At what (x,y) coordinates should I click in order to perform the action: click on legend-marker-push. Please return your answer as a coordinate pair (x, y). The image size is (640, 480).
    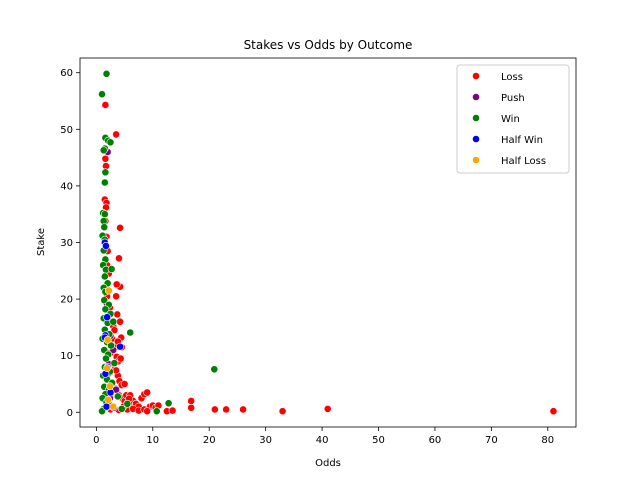
    Looking at the image, I should click on (476, 97).